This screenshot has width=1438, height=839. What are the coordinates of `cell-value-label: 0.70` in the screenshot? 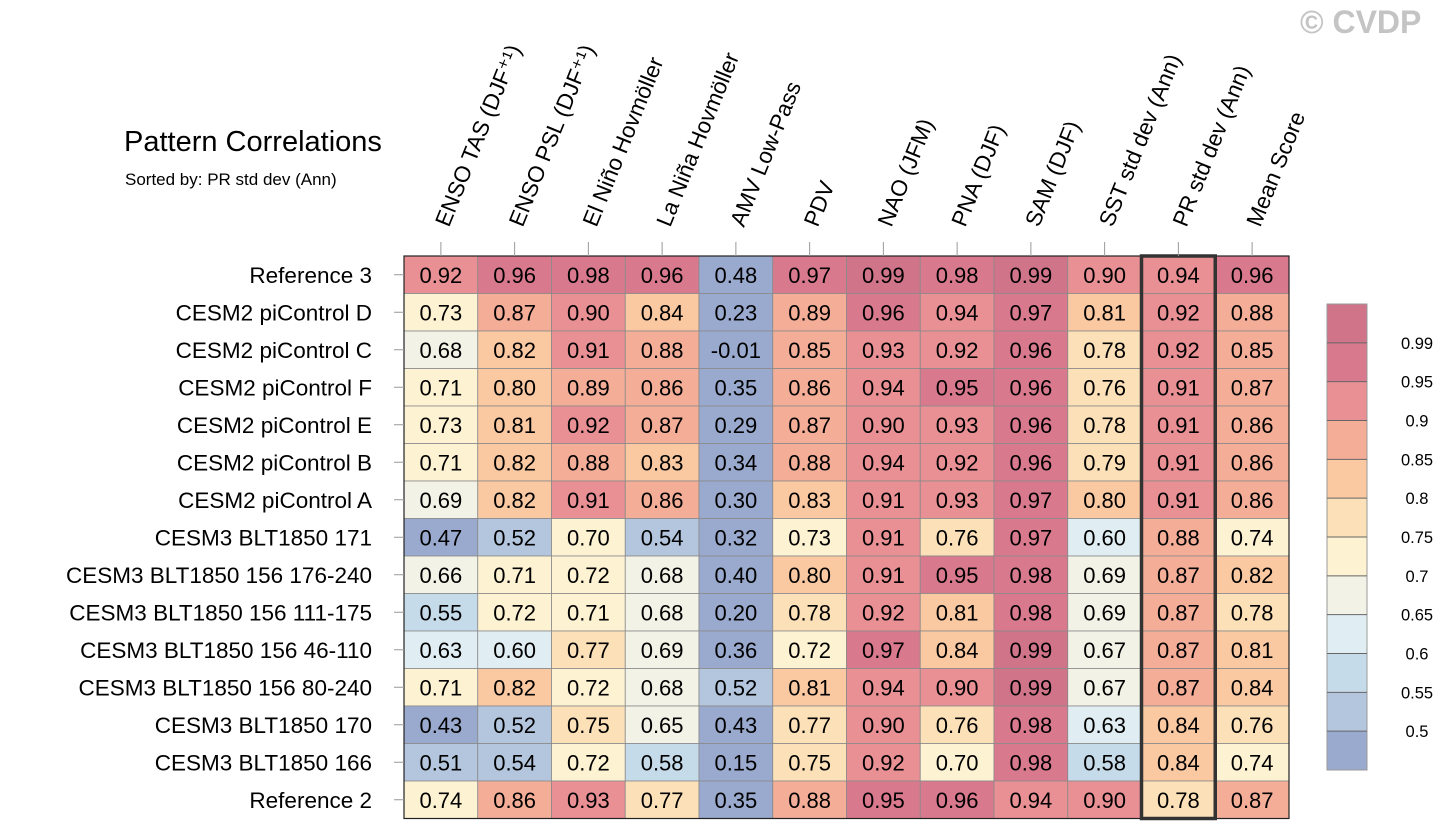 It's located at (588, 537).